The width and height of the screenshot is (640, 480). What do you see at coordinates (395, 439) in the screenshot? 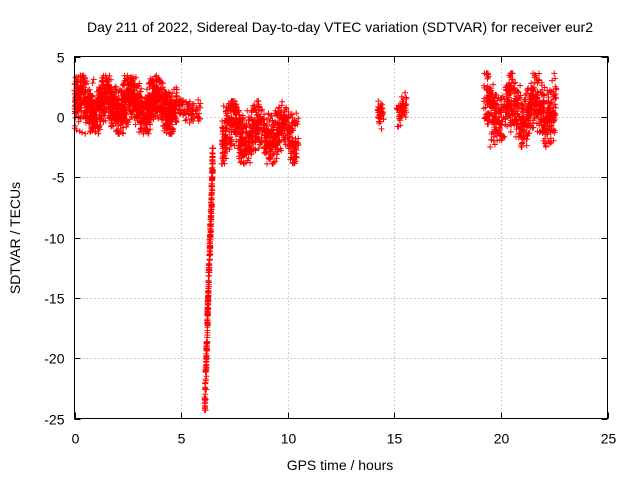
I see `x-tick-label: 15` at bounding box center [395, 439].